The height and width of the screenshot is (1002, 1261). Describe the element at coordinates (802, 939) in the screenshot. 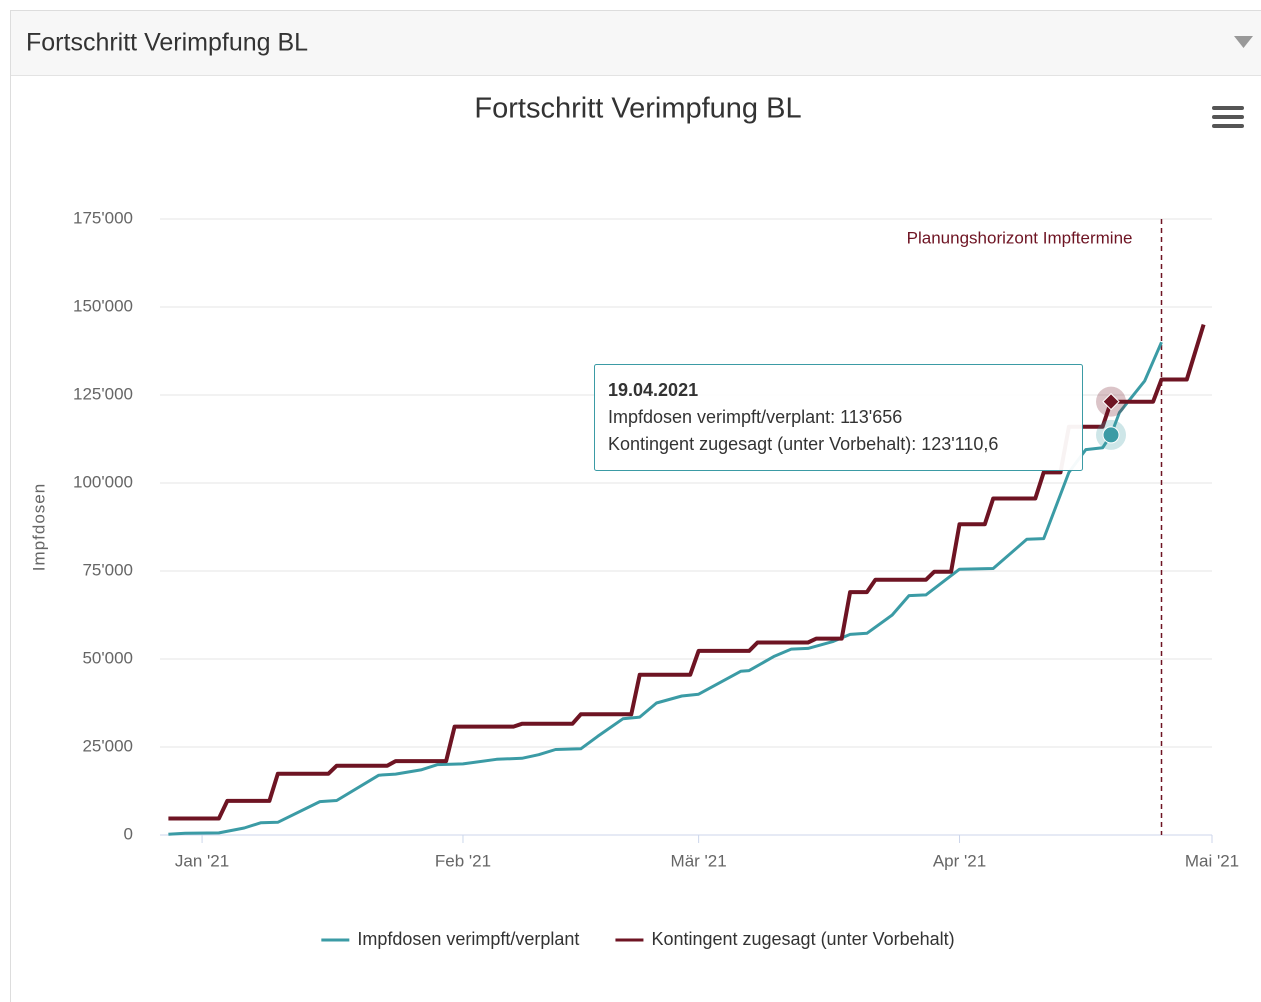

I see `legend-label: Kontingent zugesagt (unter Vorbehalt)` at that location.